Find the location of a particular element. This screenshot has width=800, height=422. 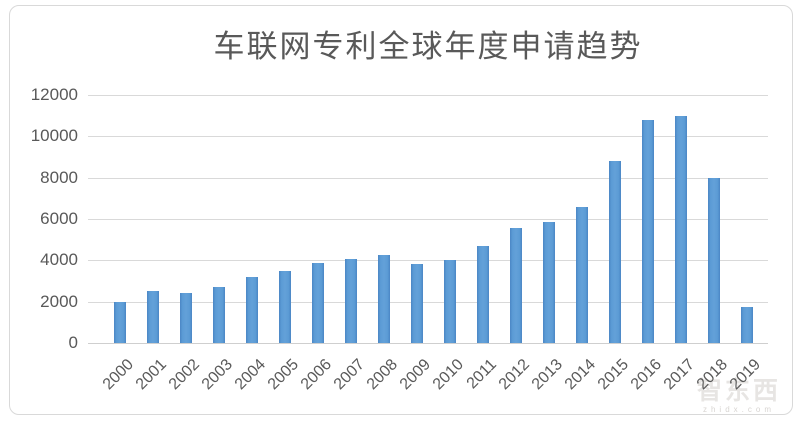

watermark-logo: 智东西 is located at coordinates (738, 391).